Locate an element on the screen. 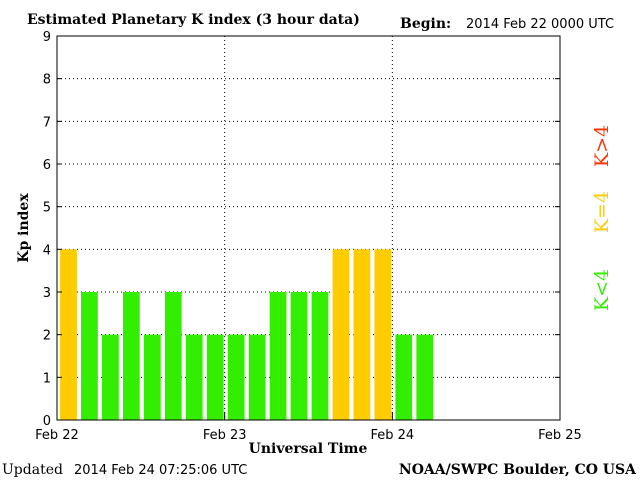 The width and height of the screenshot is (640, 480). legend-entry: K<4 is located at coordinates (602, 290).